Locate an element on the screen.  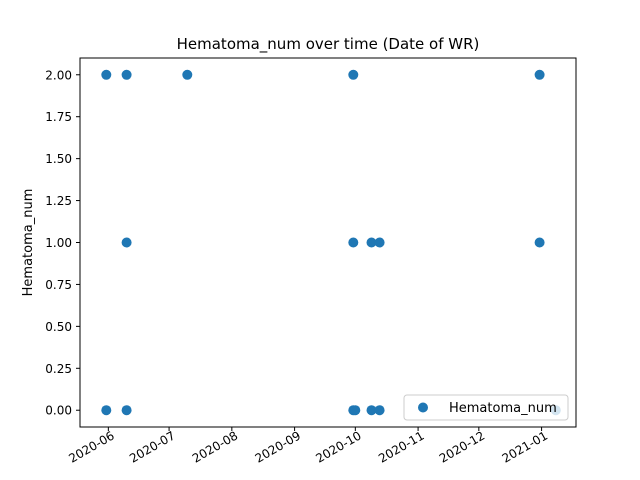
y-tick-label: 0.50 is located at coordinates (58, 327).